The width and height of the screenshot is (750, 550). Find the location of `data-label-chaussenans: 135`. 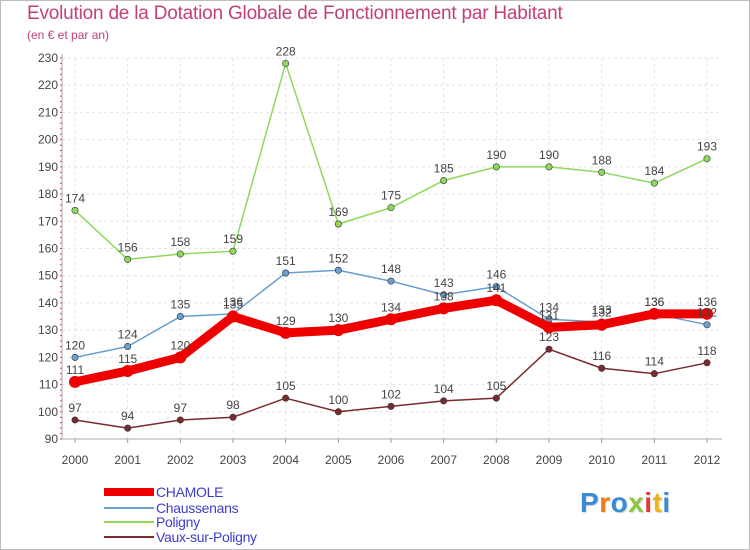

data-label-chaussenans: 135 is located at coordinates (180, 305).